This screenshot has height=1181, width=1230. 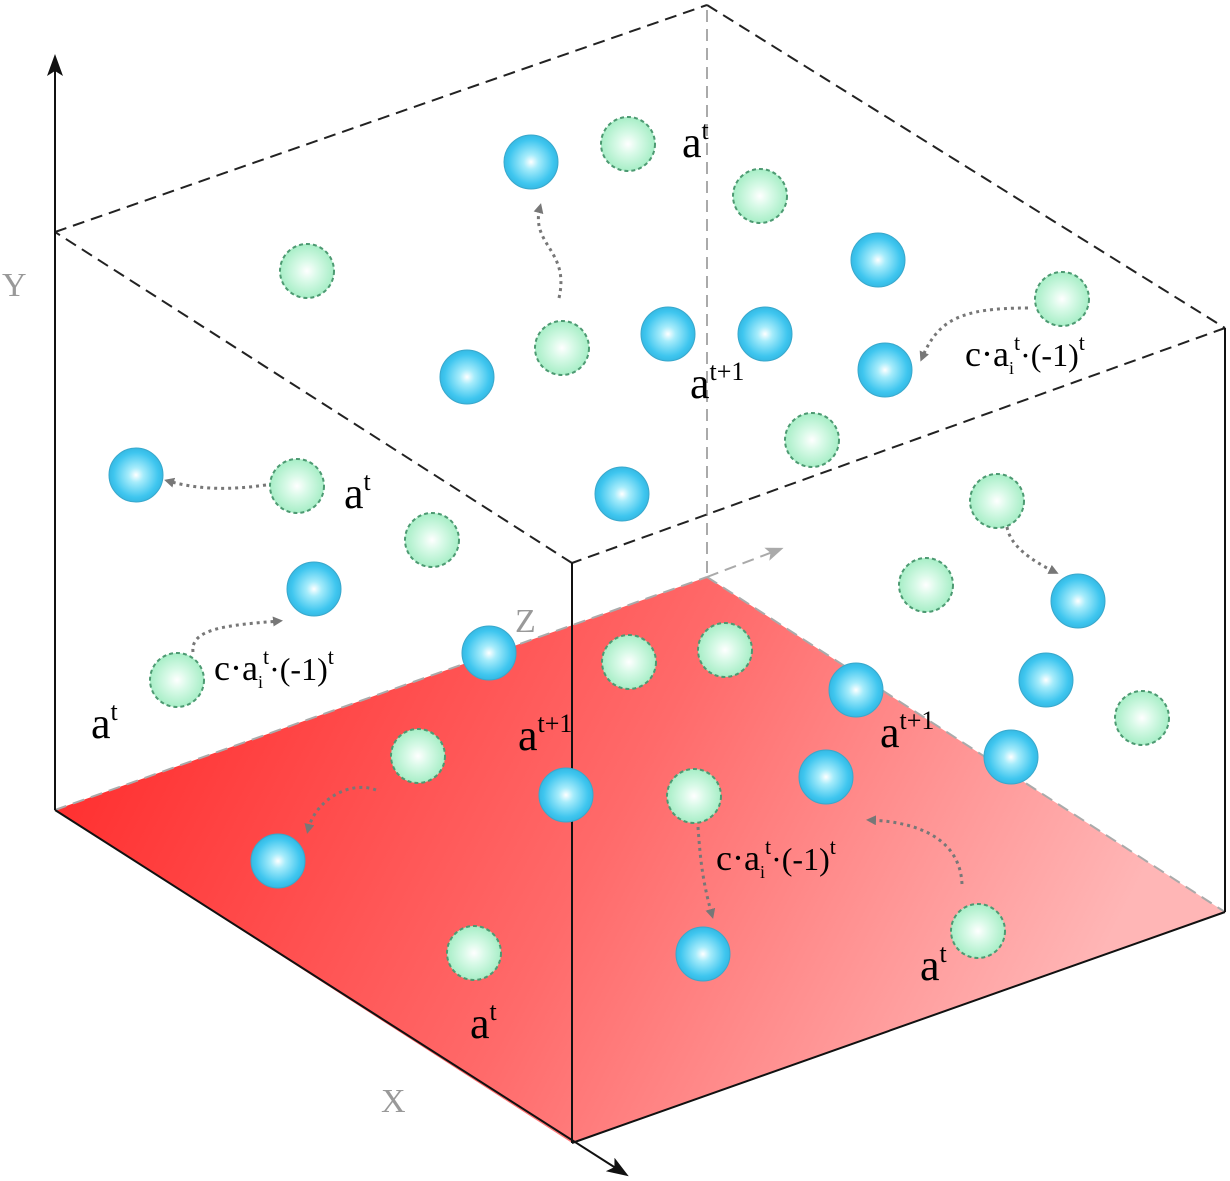 What do you see at coordinates (341, 993) in the screenshot?
I see `x-axis` at bounding box center [341, 993].